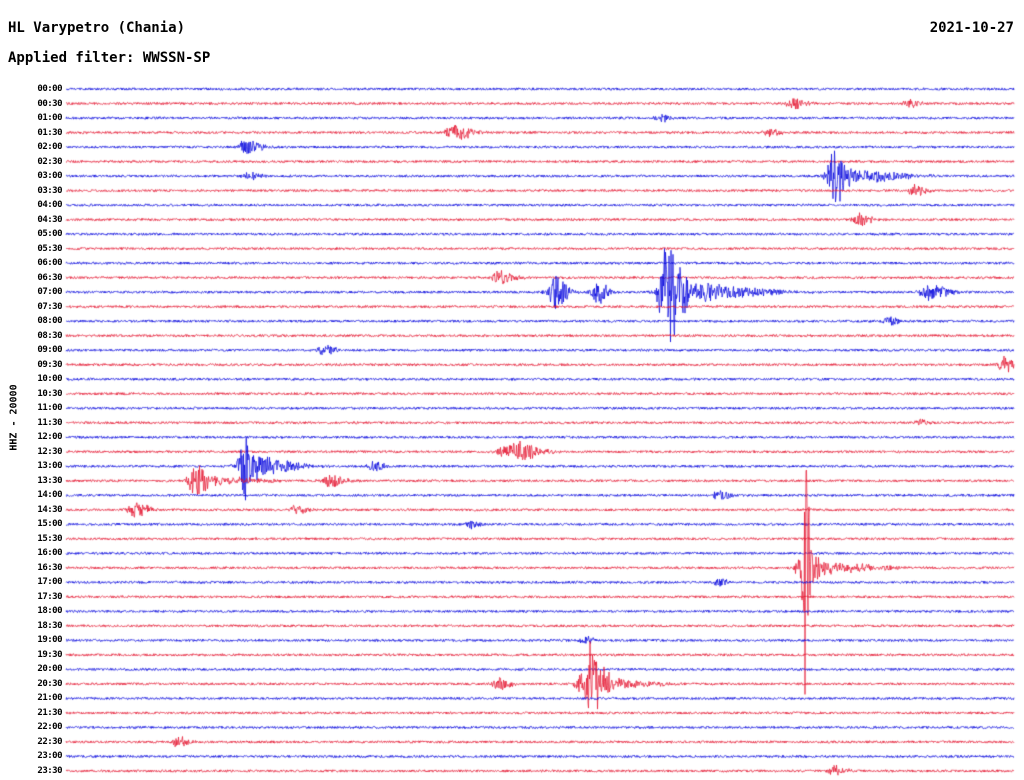 The height and width of the screenshot is (780, 1024). Describe the element at coordinates (49, 364) in the screenshot. I see `time-label: 09:30` at that location.